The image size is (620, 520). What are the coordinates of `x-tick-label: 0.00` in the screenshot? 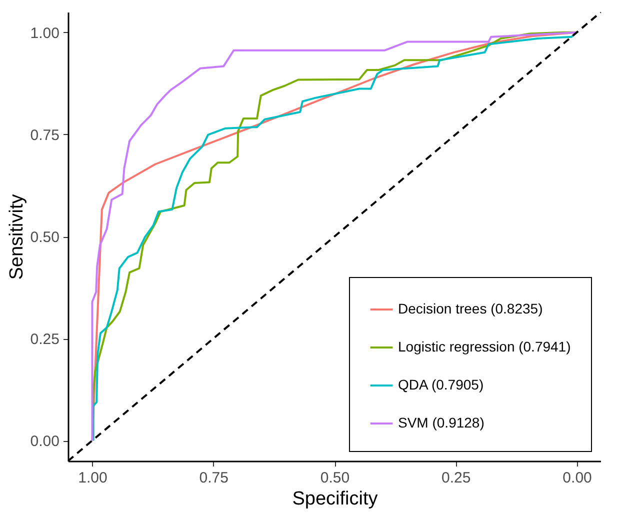 It's located at (577, 478).